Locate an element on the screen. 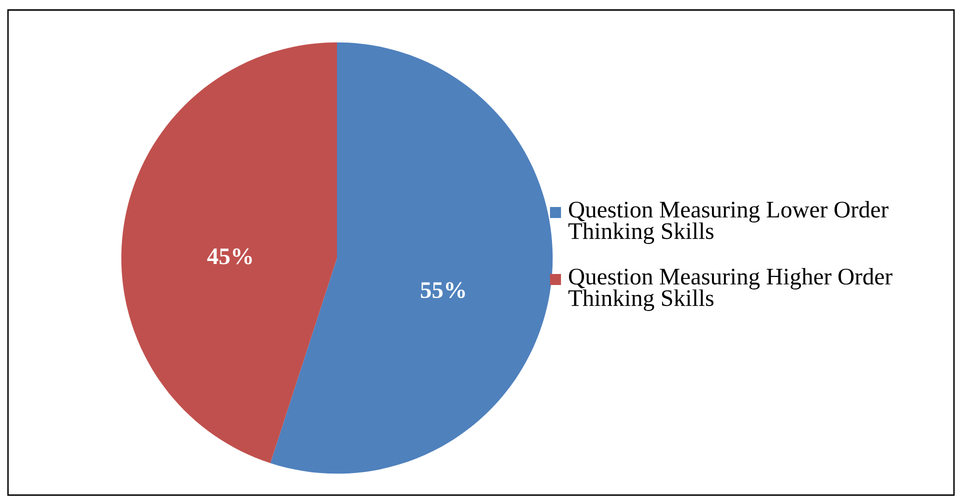  legend-label: Question Measuring Higher Order Thinking Skills is located at coordinates (730, 289).